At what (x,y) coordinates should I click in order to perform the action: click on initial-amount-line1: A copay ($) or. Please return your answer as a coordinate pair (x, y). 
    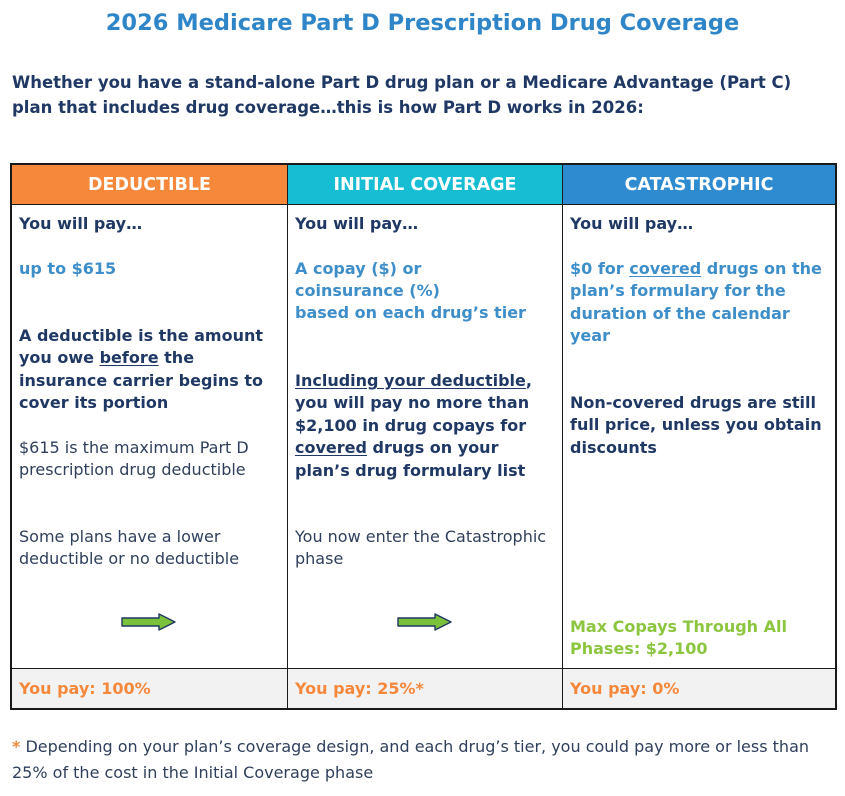
    Looking at the image, I should click on (358, 268).